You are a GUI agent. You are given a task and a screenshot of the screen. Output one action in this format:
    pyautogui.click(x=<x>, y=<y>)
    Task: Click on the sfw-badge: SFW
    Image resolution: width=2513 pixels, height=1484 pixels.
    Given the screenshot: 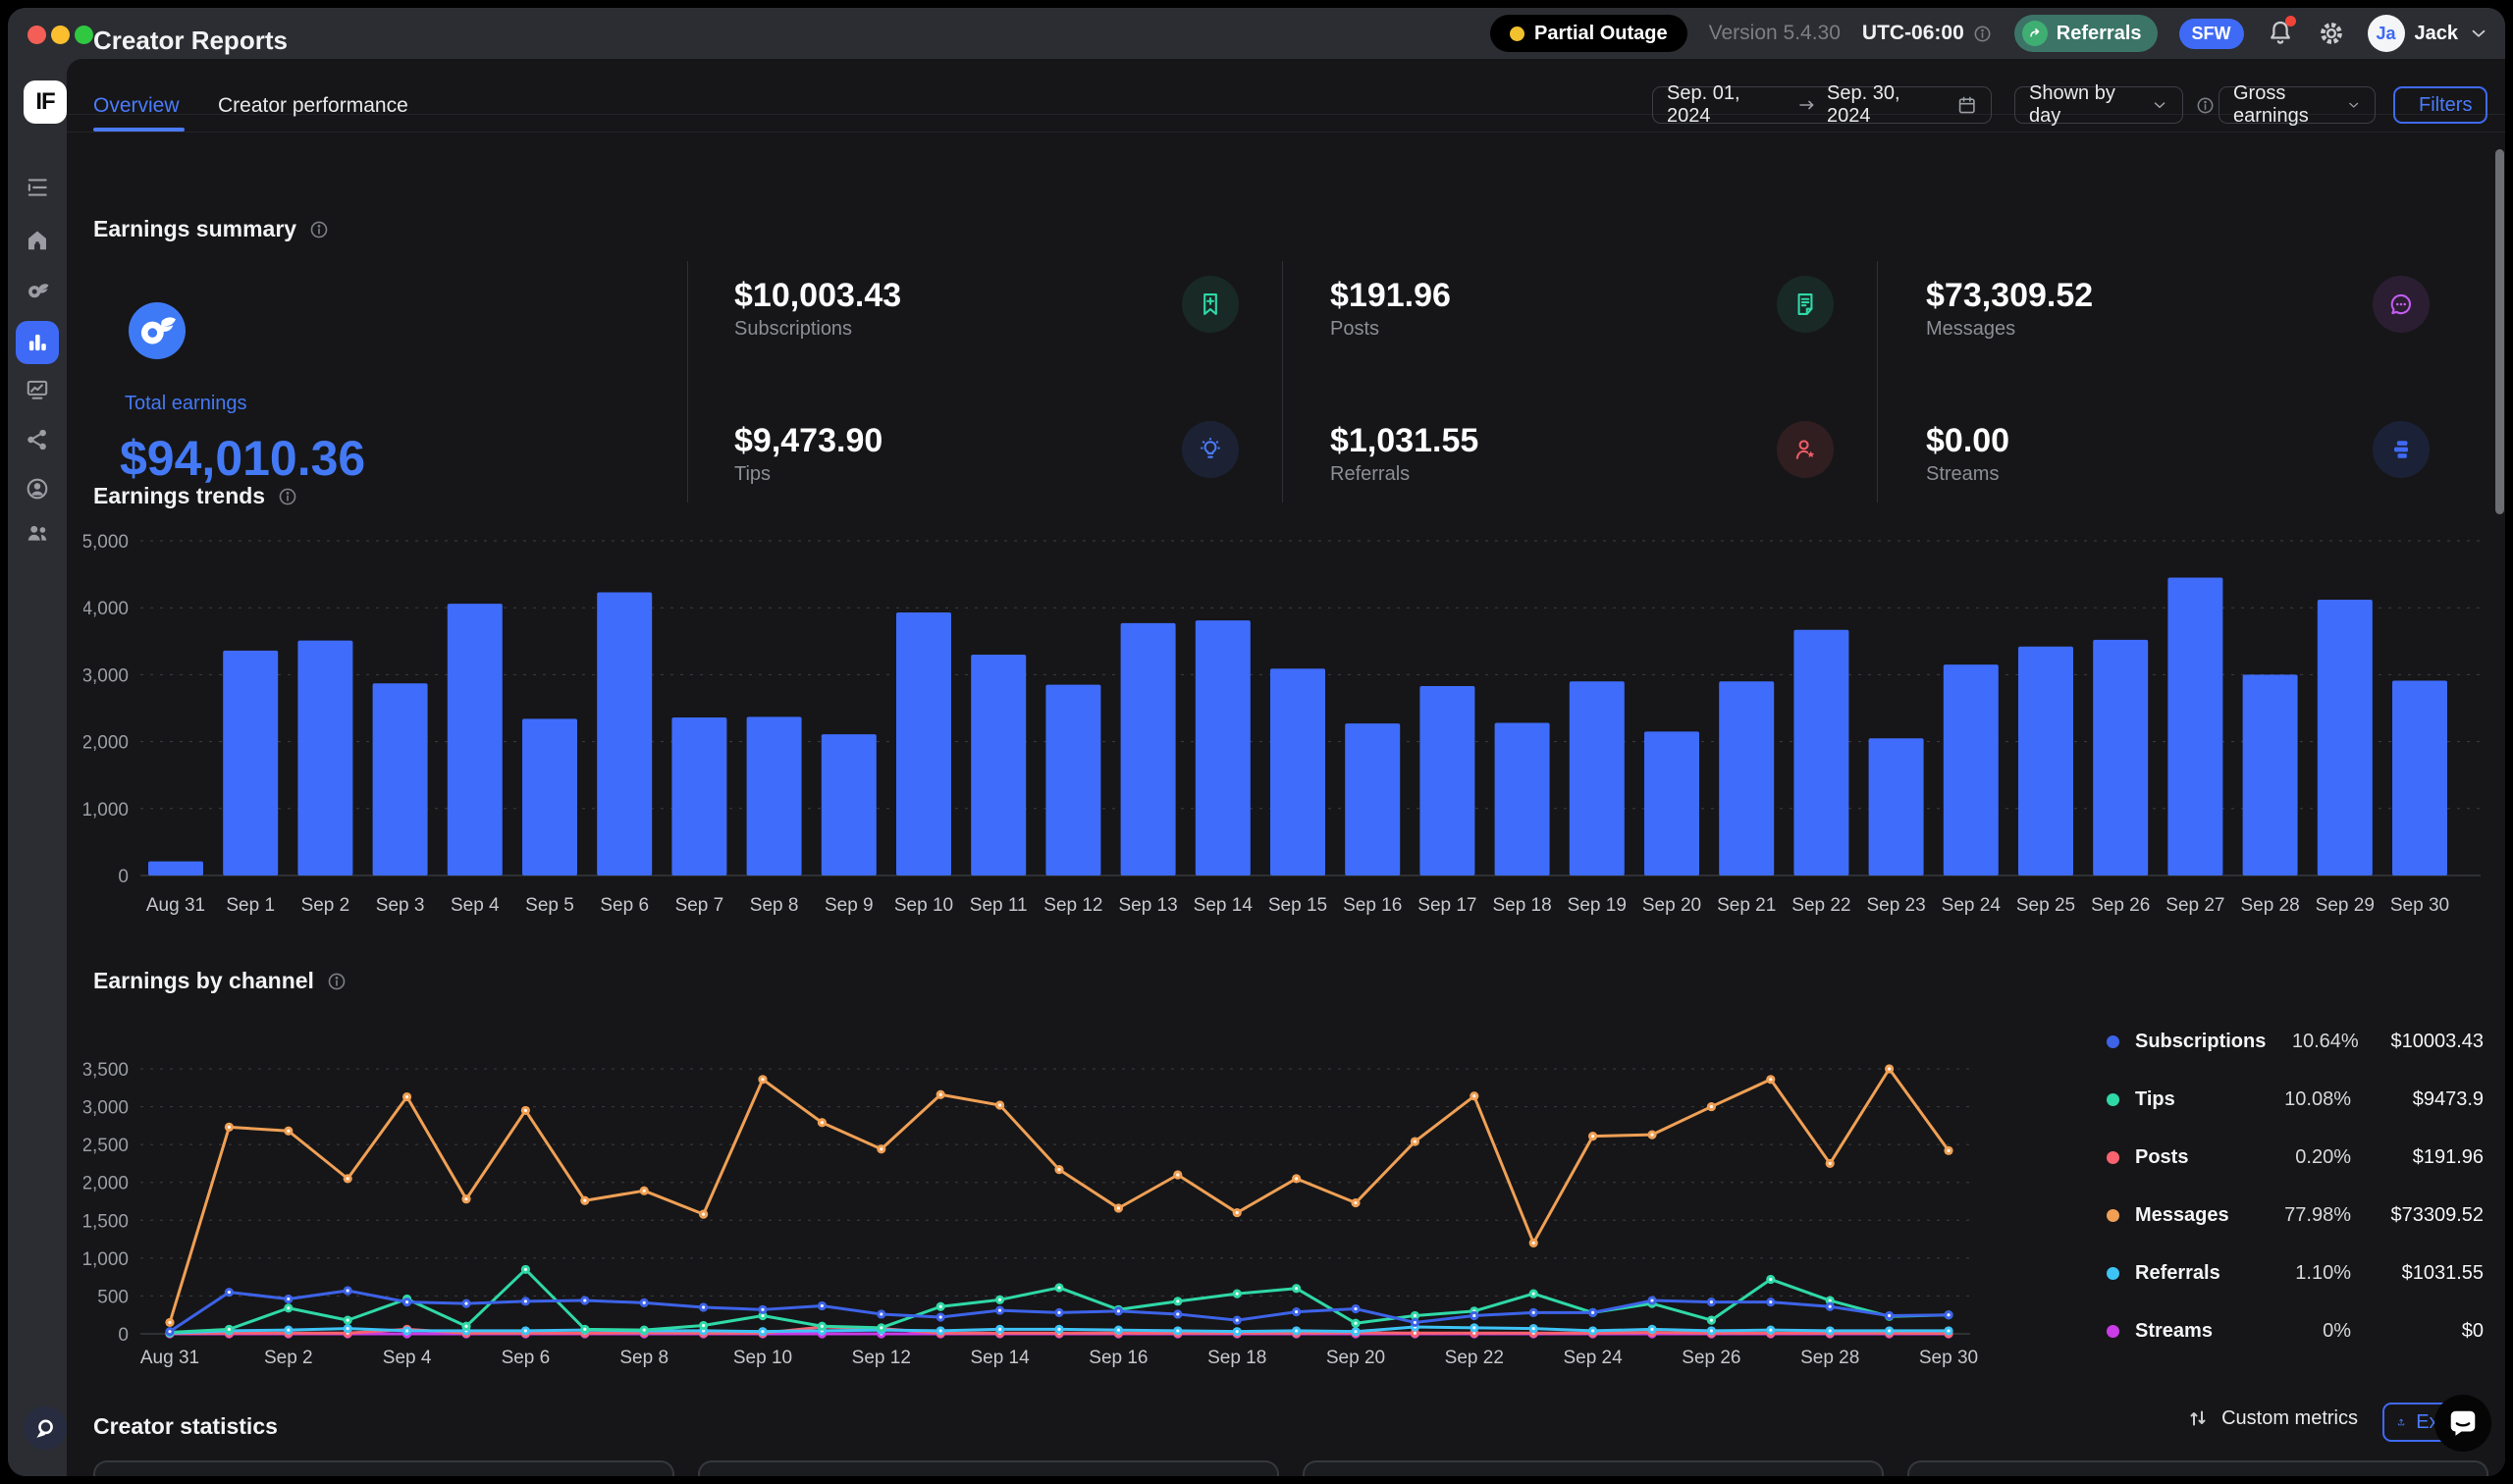 What is the action you would take?
    pyautogui.click(x=2211, y=33)
    